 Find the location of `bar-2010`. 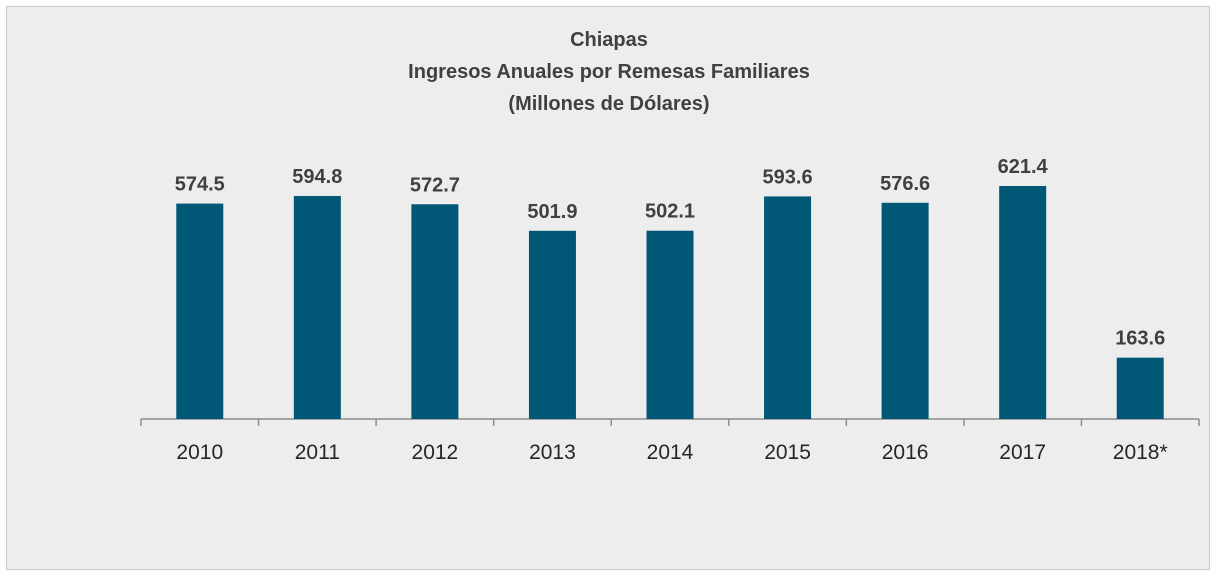

bar-2010 is located at coordinates (200, 311).